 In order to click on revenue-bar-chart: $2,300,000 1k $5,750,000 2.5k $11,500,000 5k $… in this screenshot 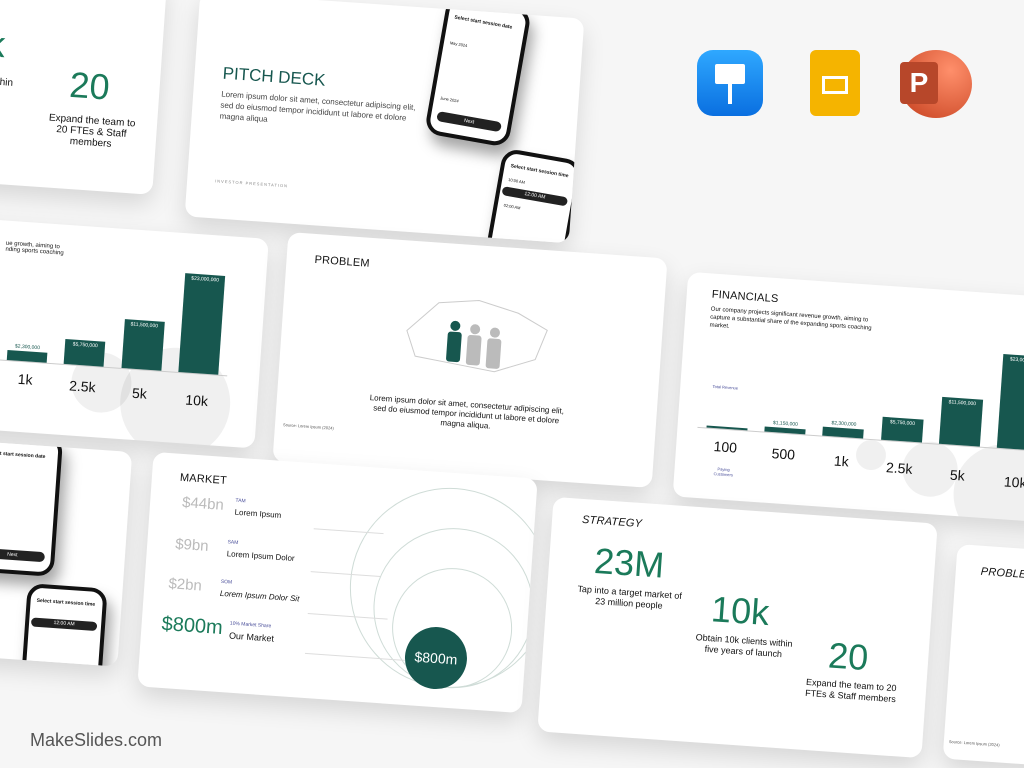, I will do `click(117, 334)`.